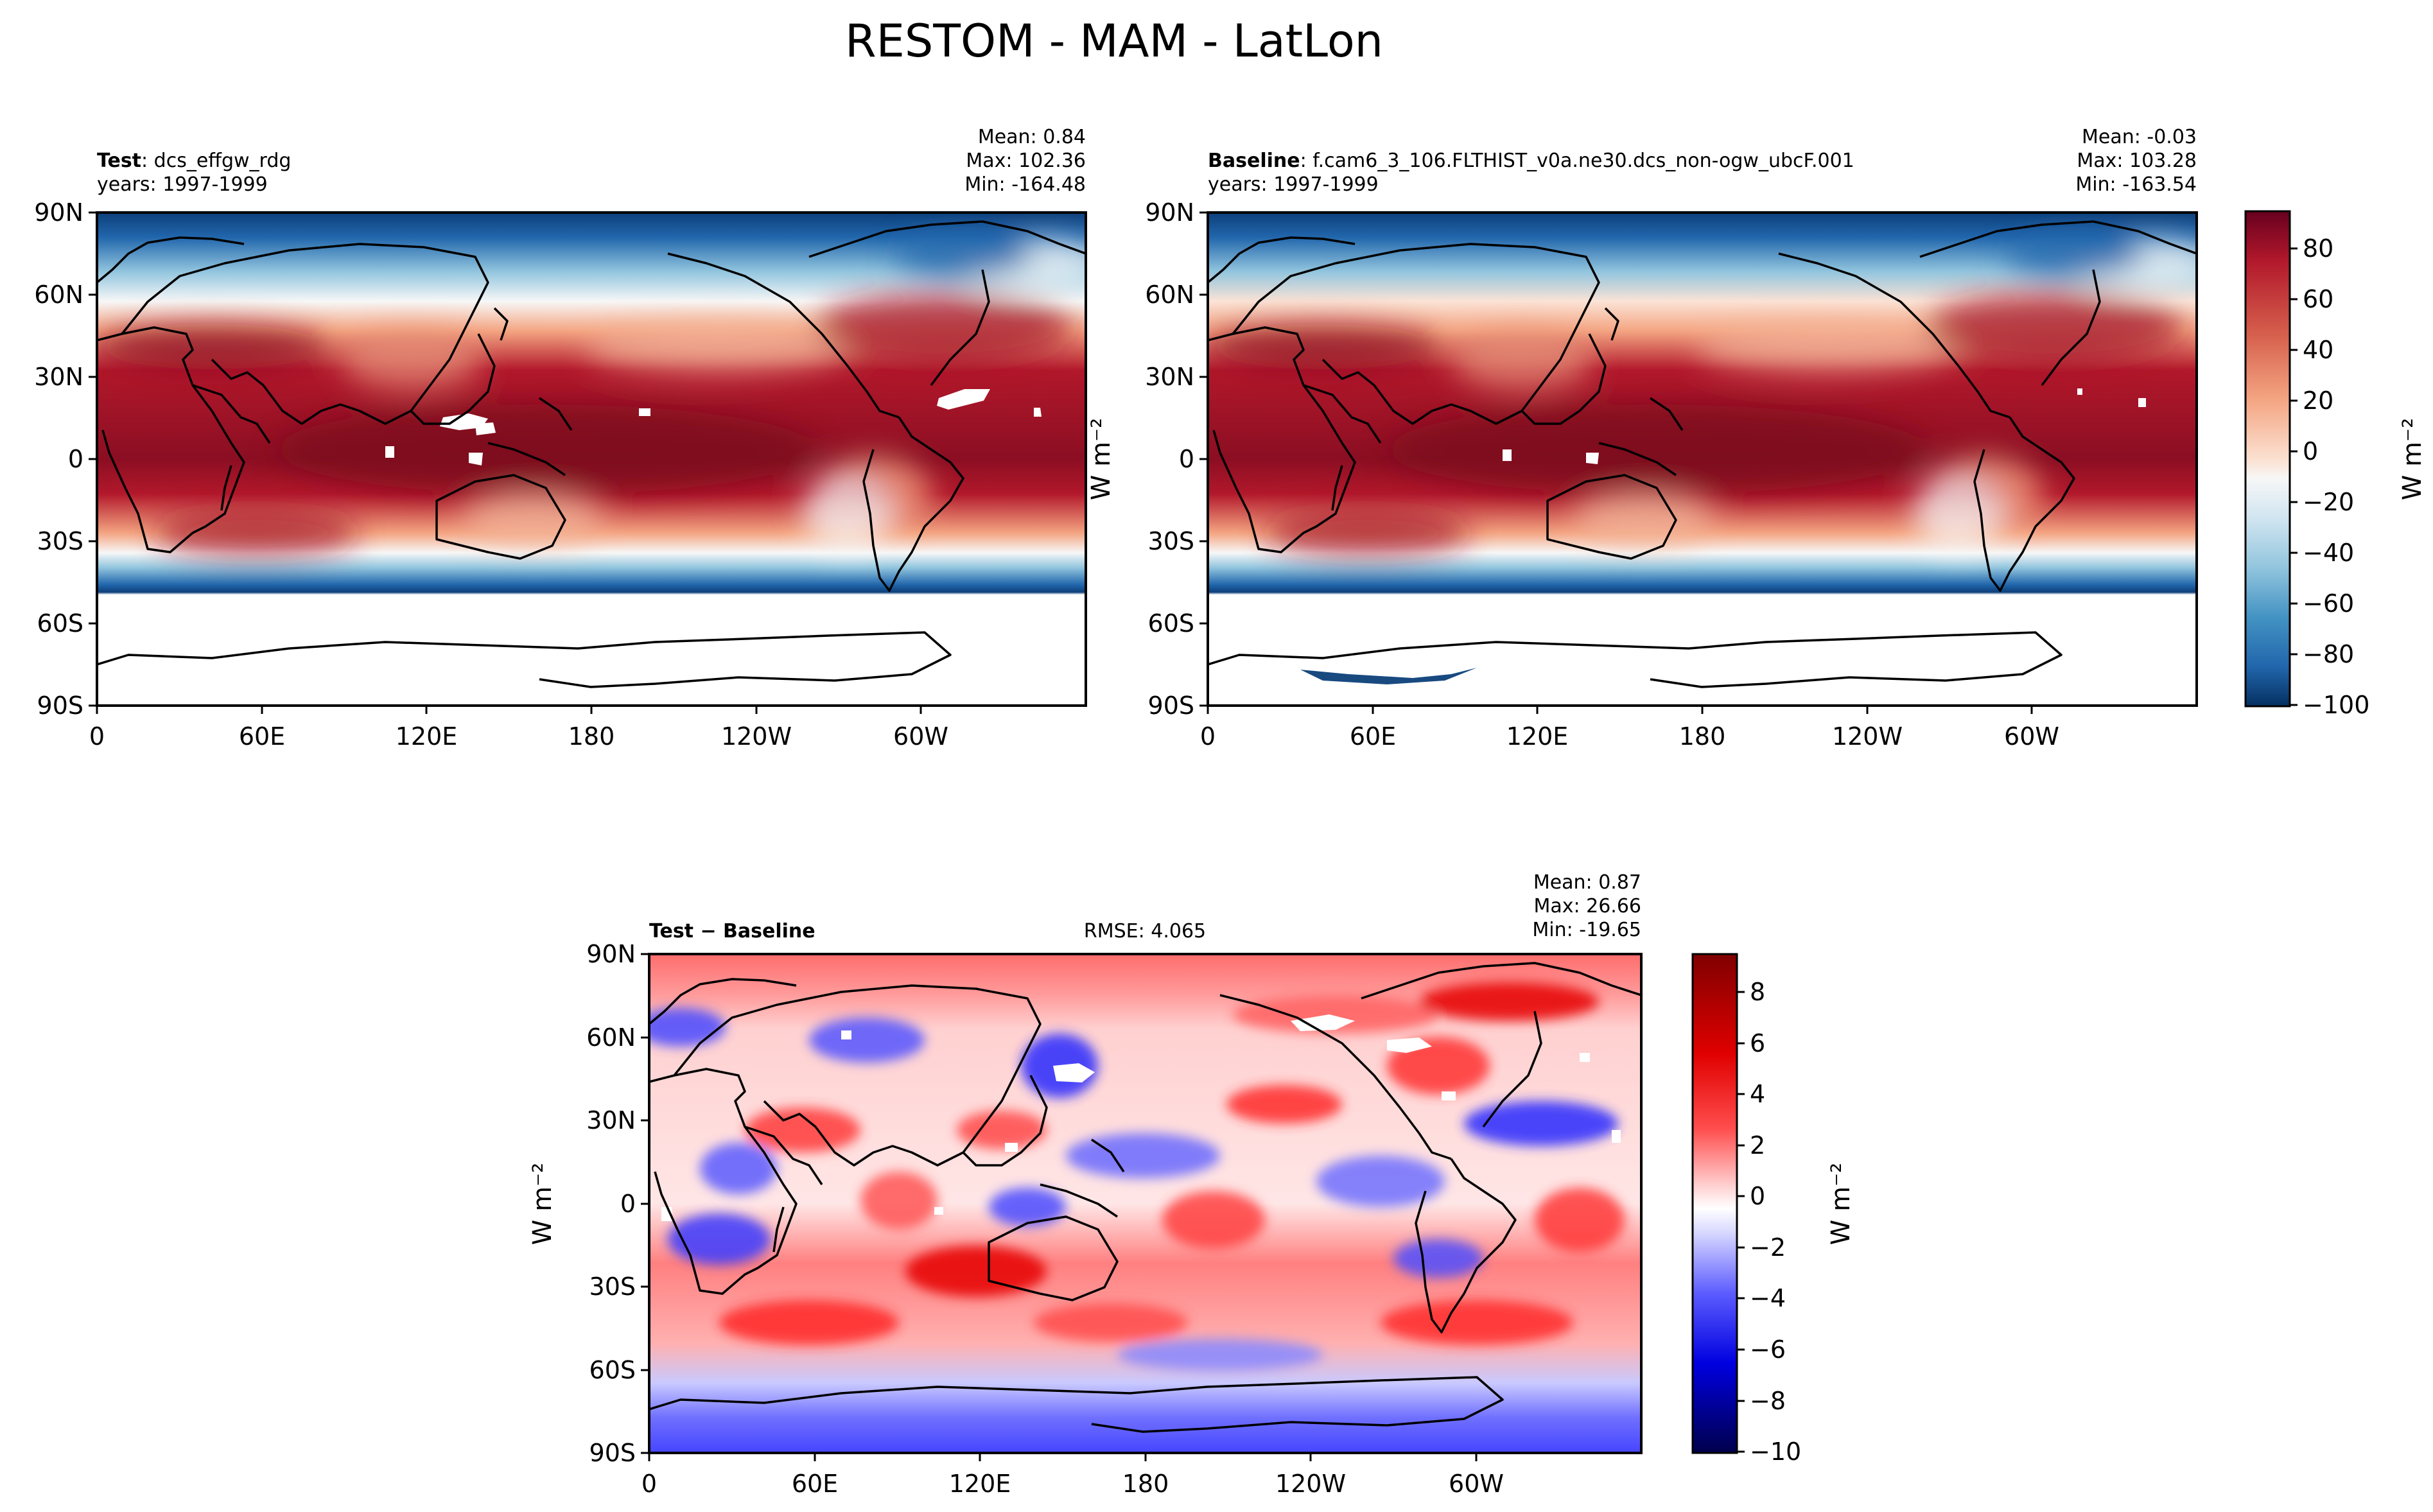 The image size is (2433, 1512). I want to click on baseline-xtick-label: 120W, so click(1867, 736).